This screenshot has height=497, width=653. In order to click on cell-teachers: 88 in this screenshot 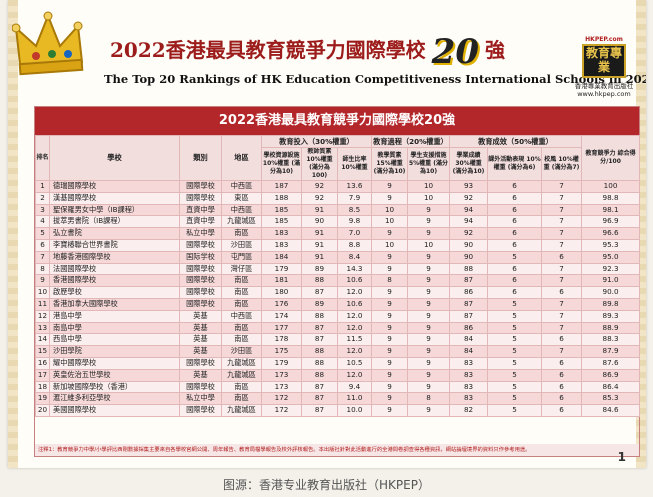, I will do `click(319, 363)`.